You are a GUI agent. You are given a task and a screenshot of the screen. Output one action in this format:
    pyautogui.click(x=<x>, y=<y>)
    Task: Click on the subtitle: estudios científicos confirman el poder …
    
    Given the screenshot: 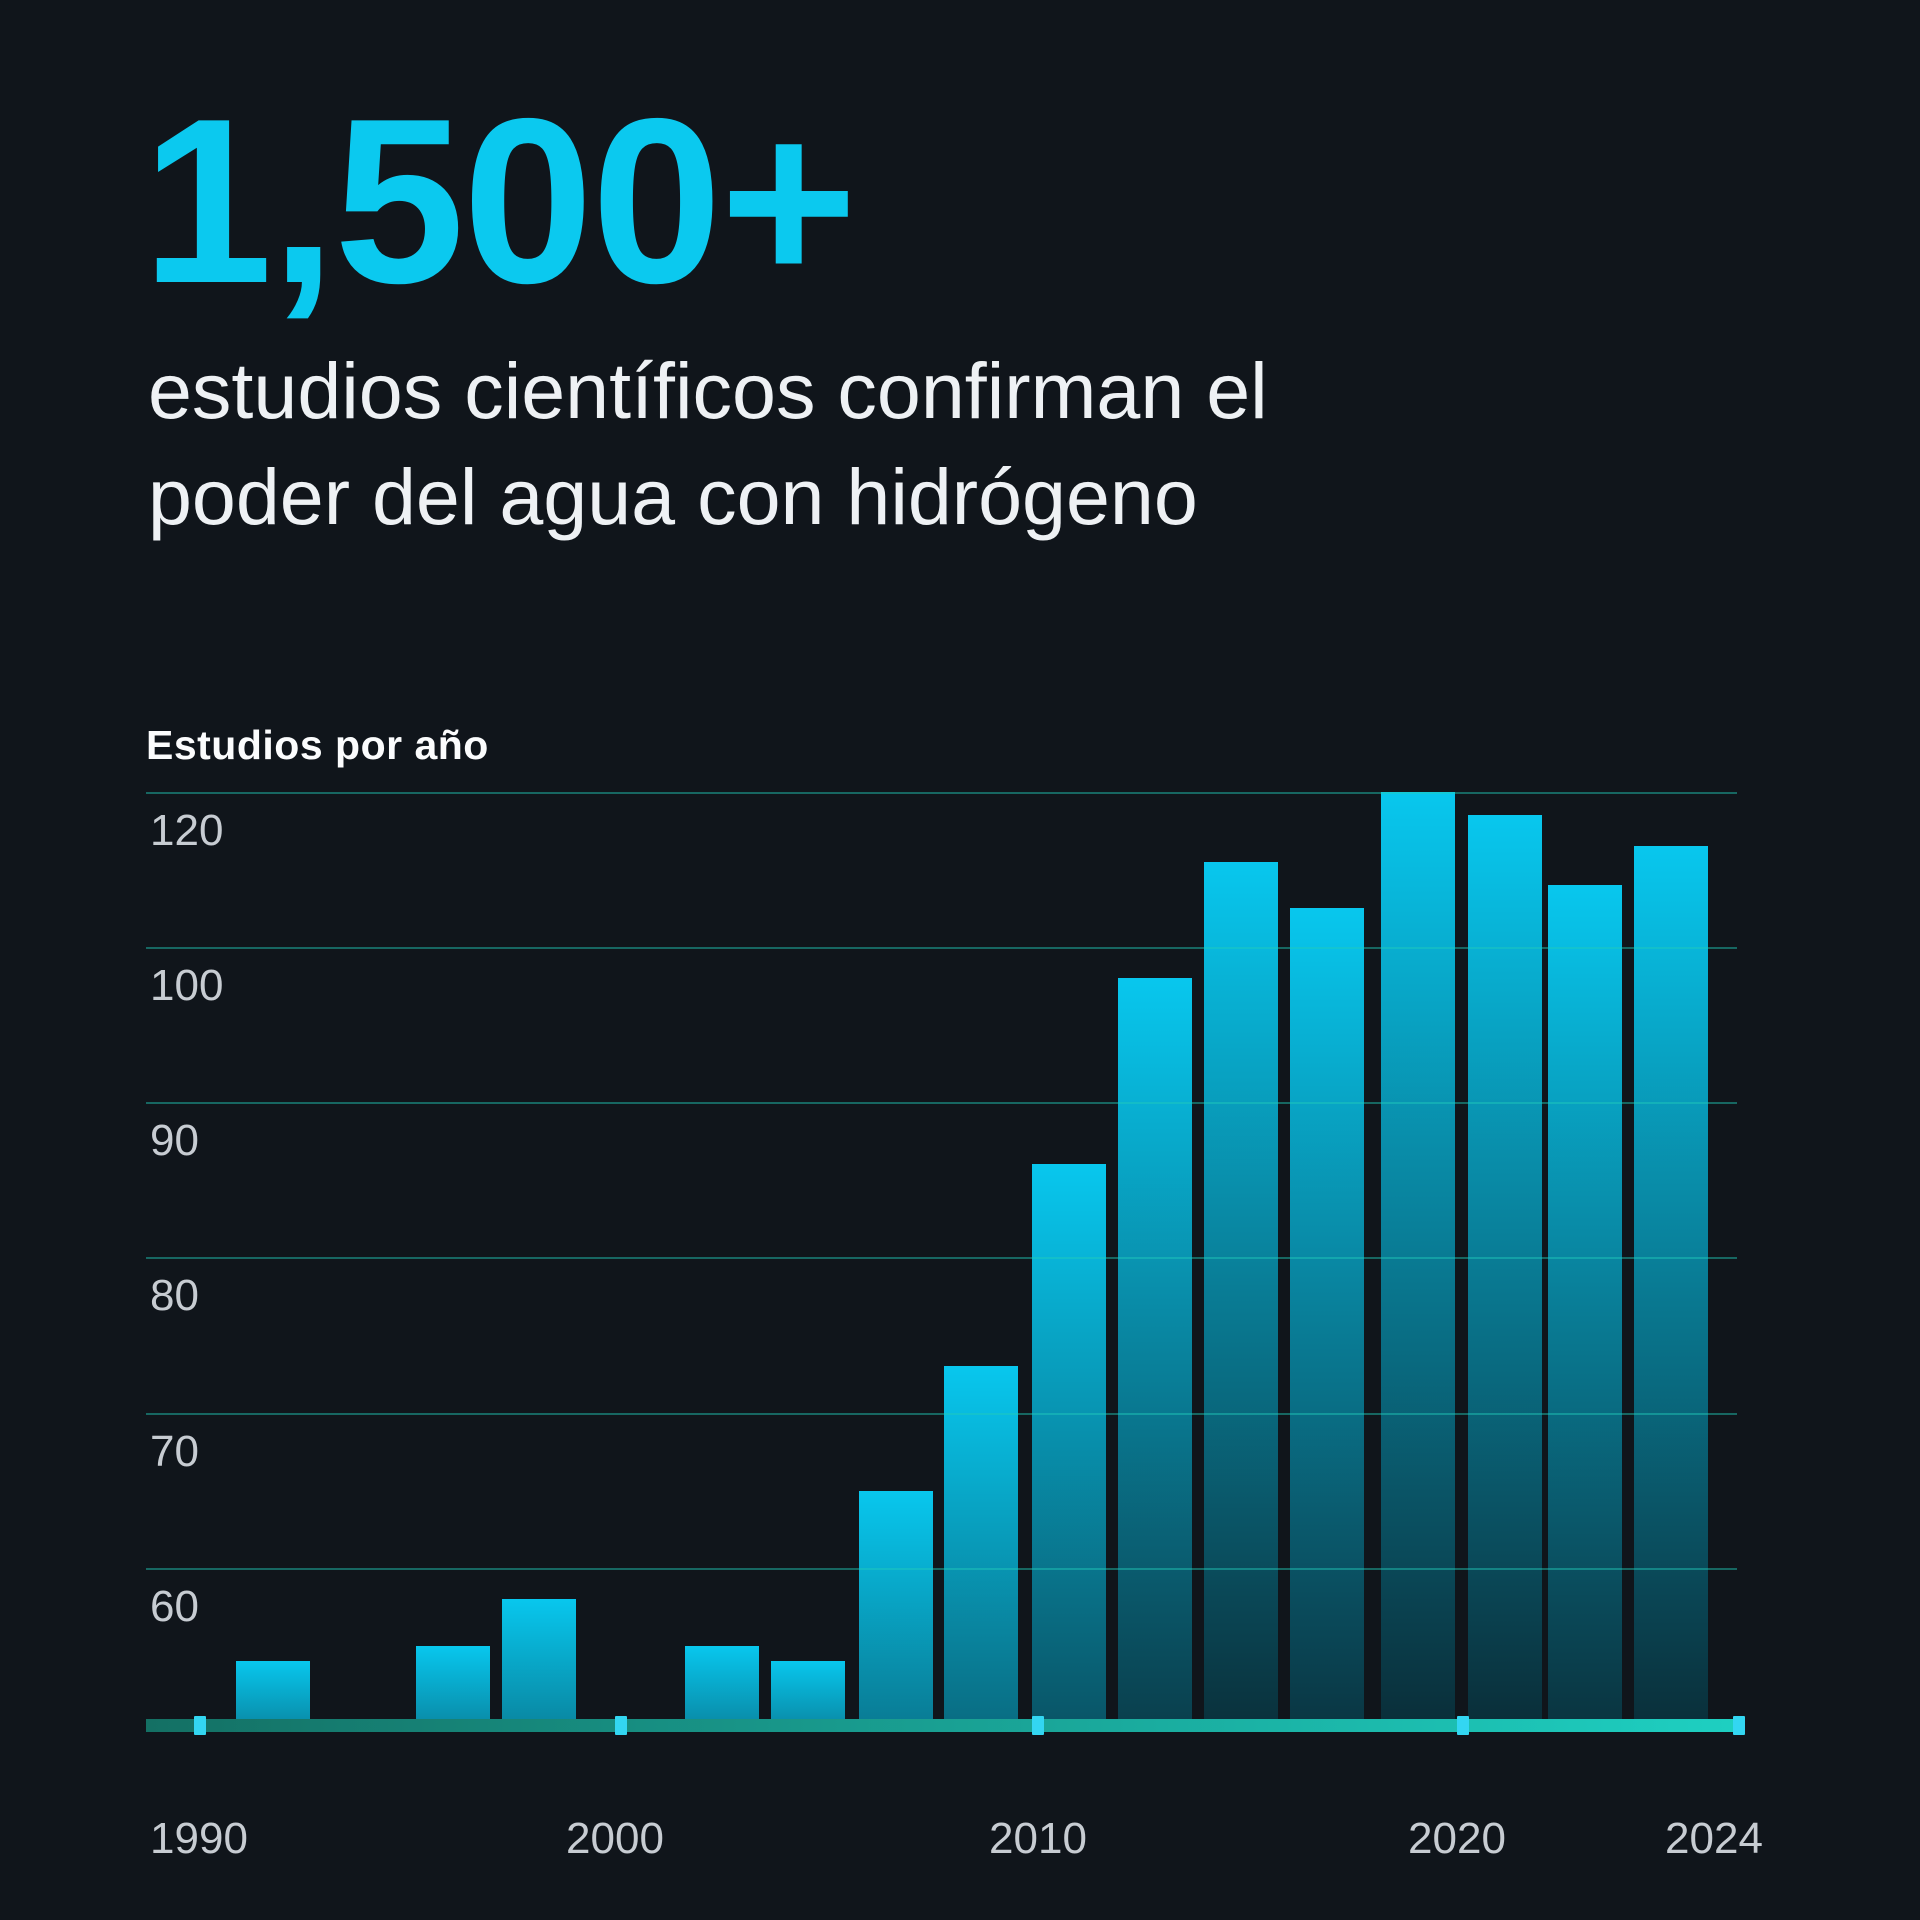 What is the action you would take?
    pyautogui.click(x=708, y=444)
    